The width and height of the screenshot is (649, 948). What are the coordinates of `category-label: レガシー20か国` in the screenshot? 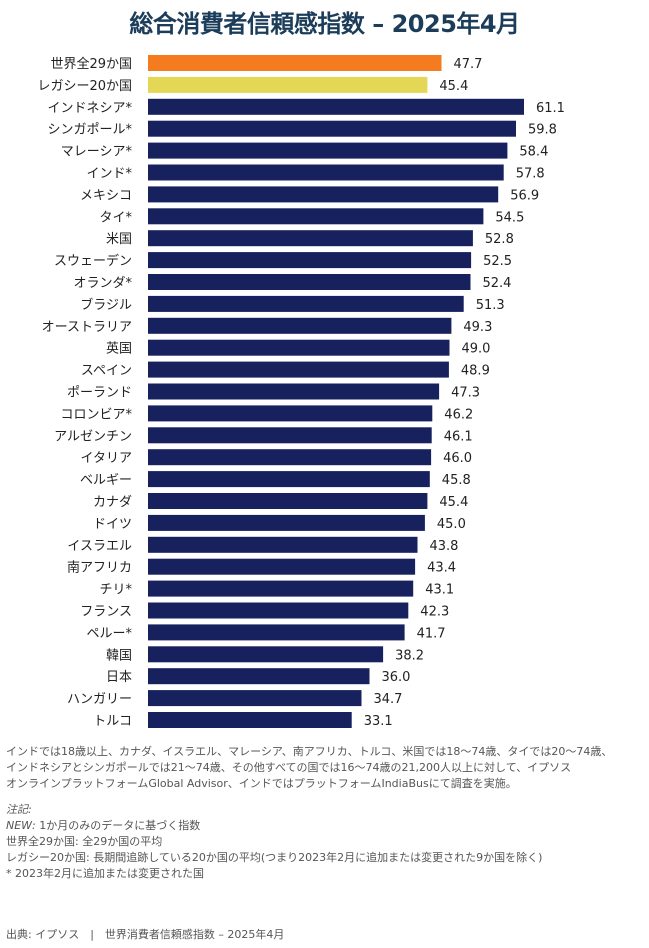 It's located at (84, 86).